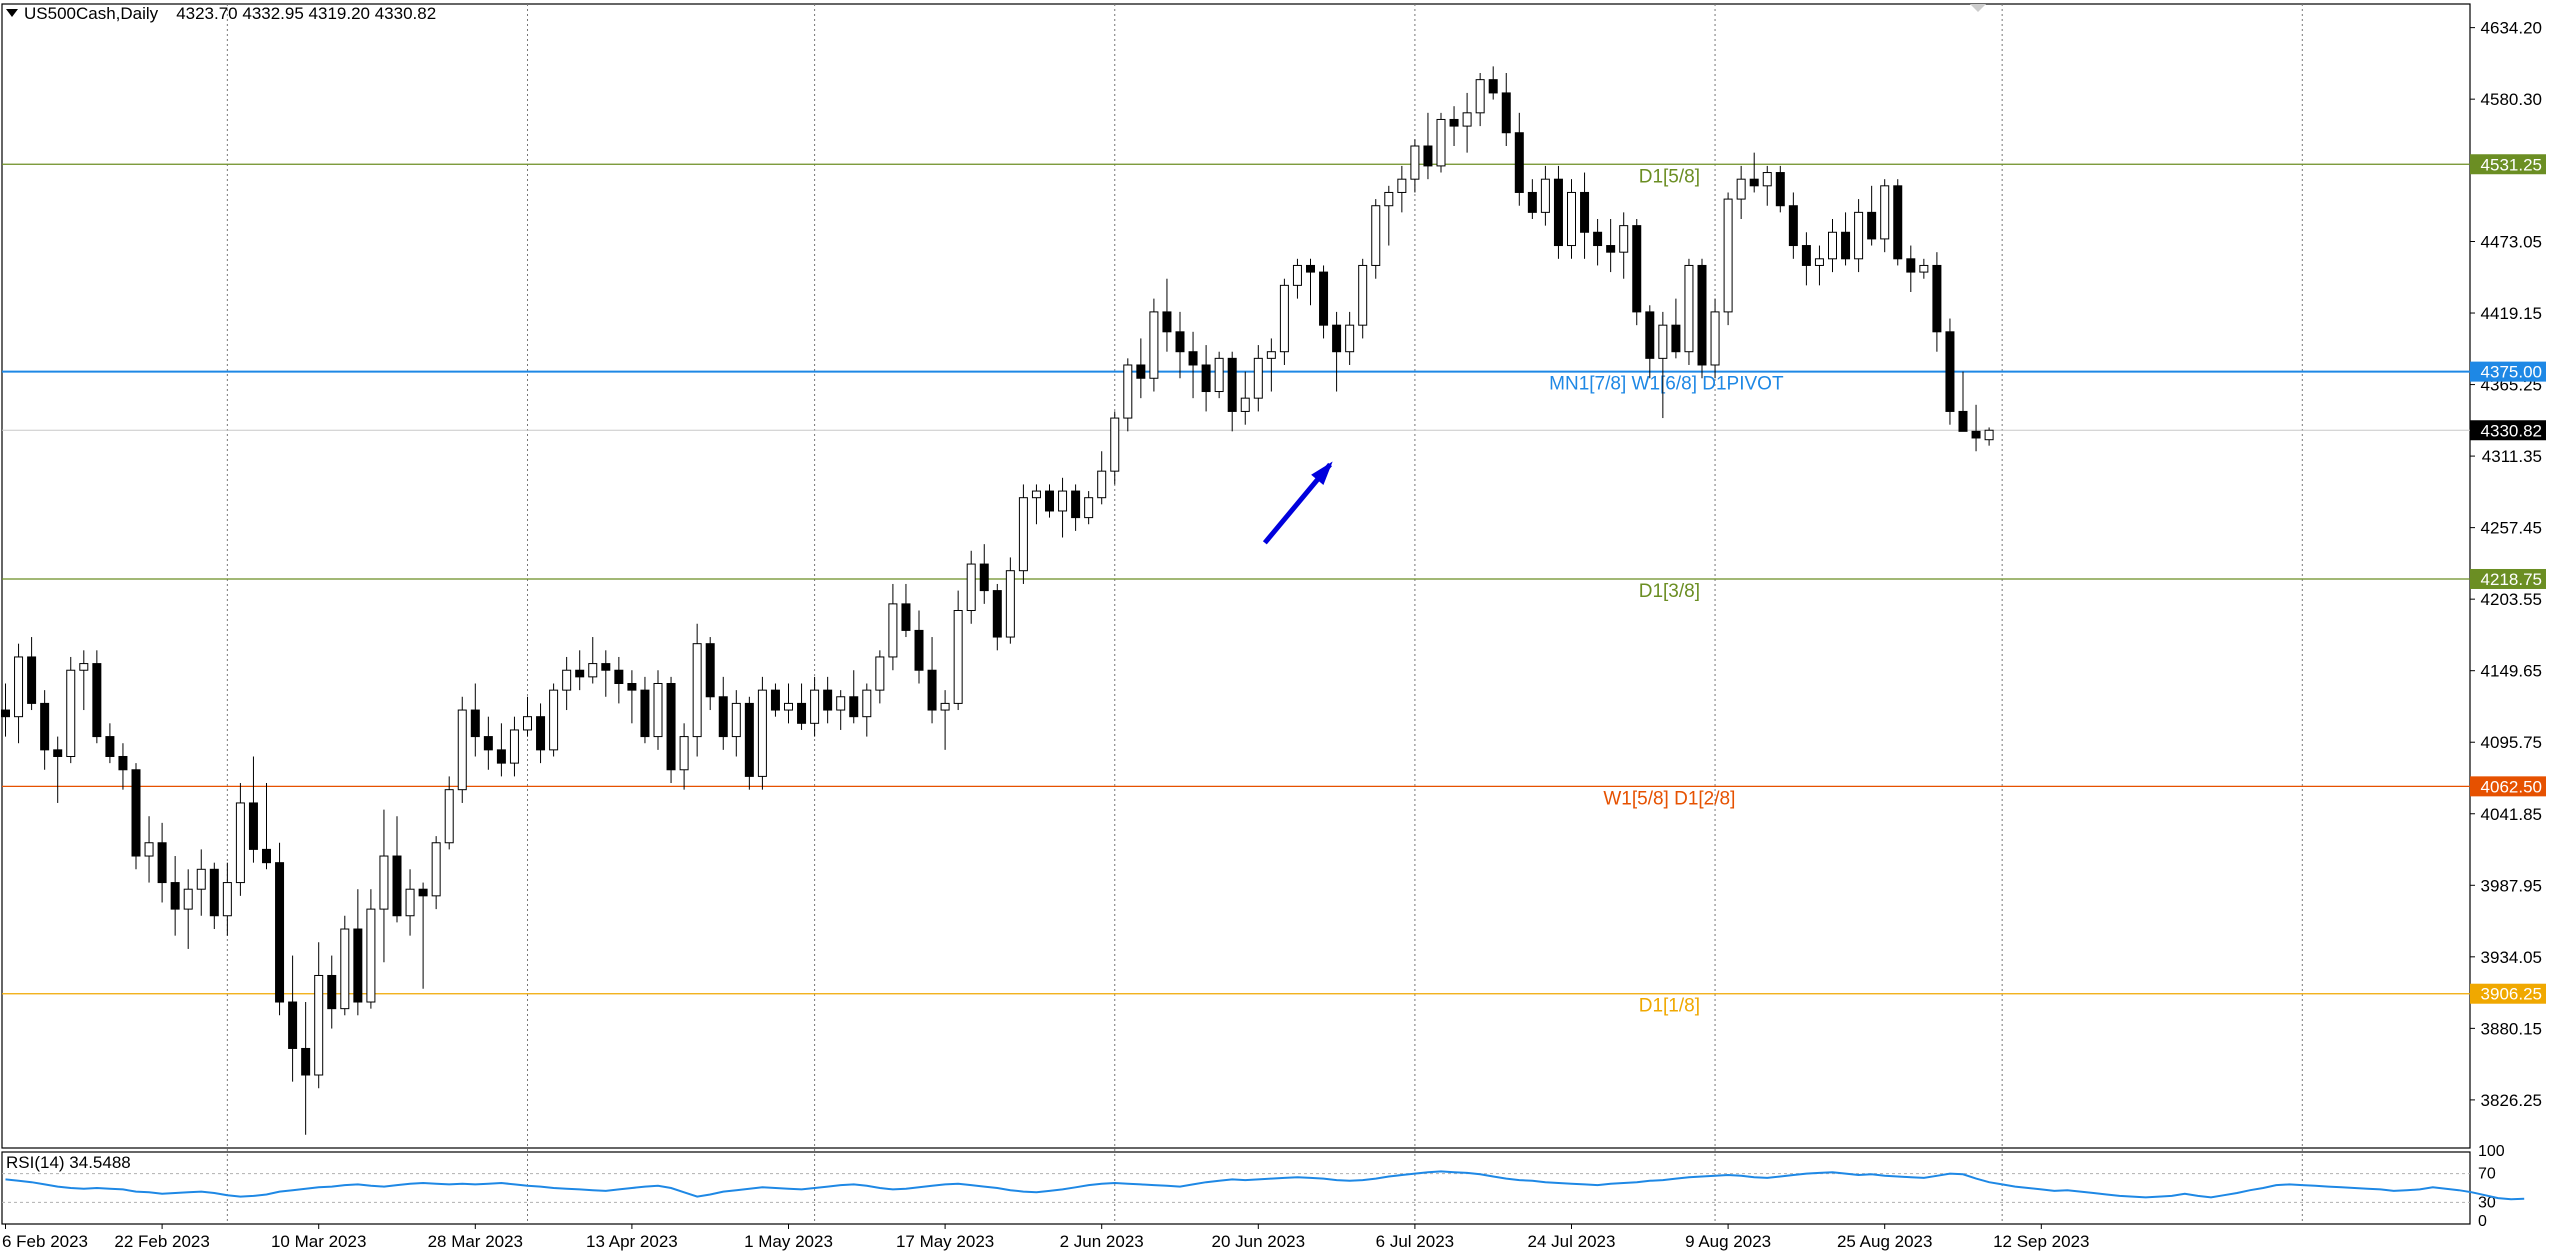  What do you see at coordinates (12, 13) in the screenshot?
I see `dropdown-triangle-icon` at bounding box center [12, 13].